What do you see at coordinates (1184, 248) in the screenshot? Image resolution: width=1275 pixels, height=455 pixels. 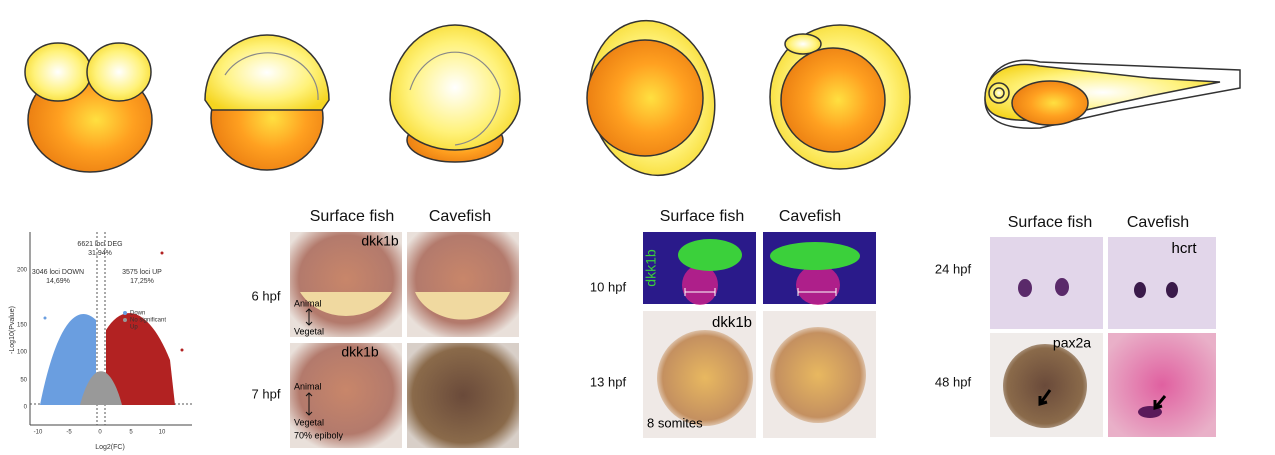 I see `gene-label: hcrt` at bounding box center [1184, 248].